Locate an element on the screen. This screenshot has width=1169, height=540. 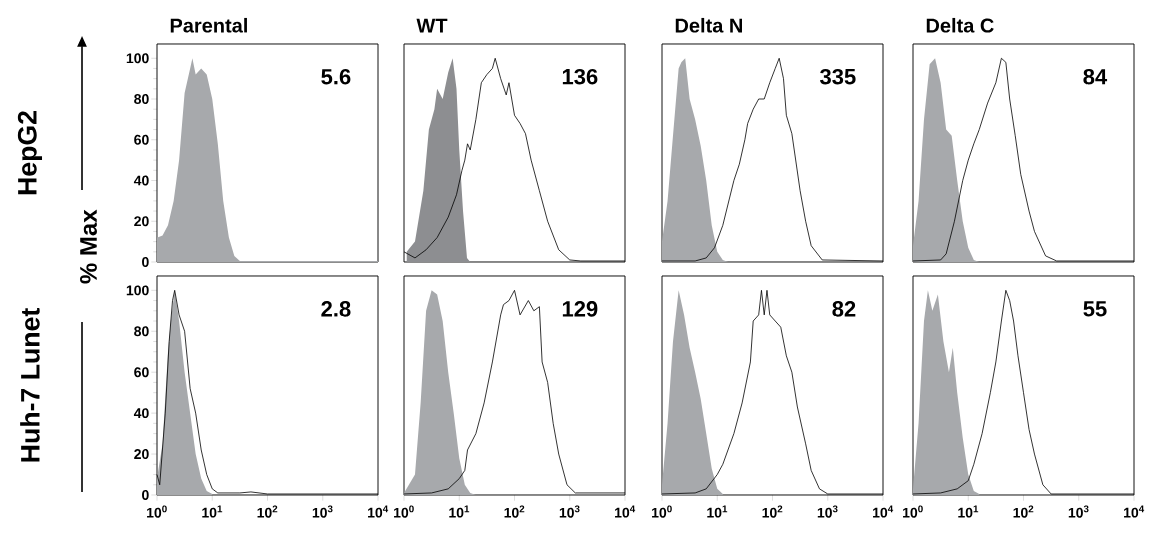
y-axis-title: Huh-7 Lunet is located at coordinates (30, 385).